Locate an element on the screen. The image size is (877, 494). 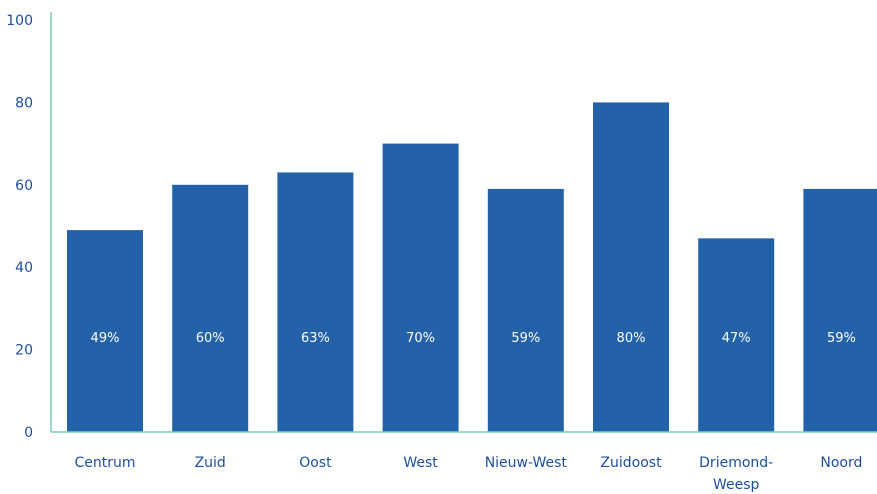
x-tick-label: Zuid is located at coordinates (210, 463).